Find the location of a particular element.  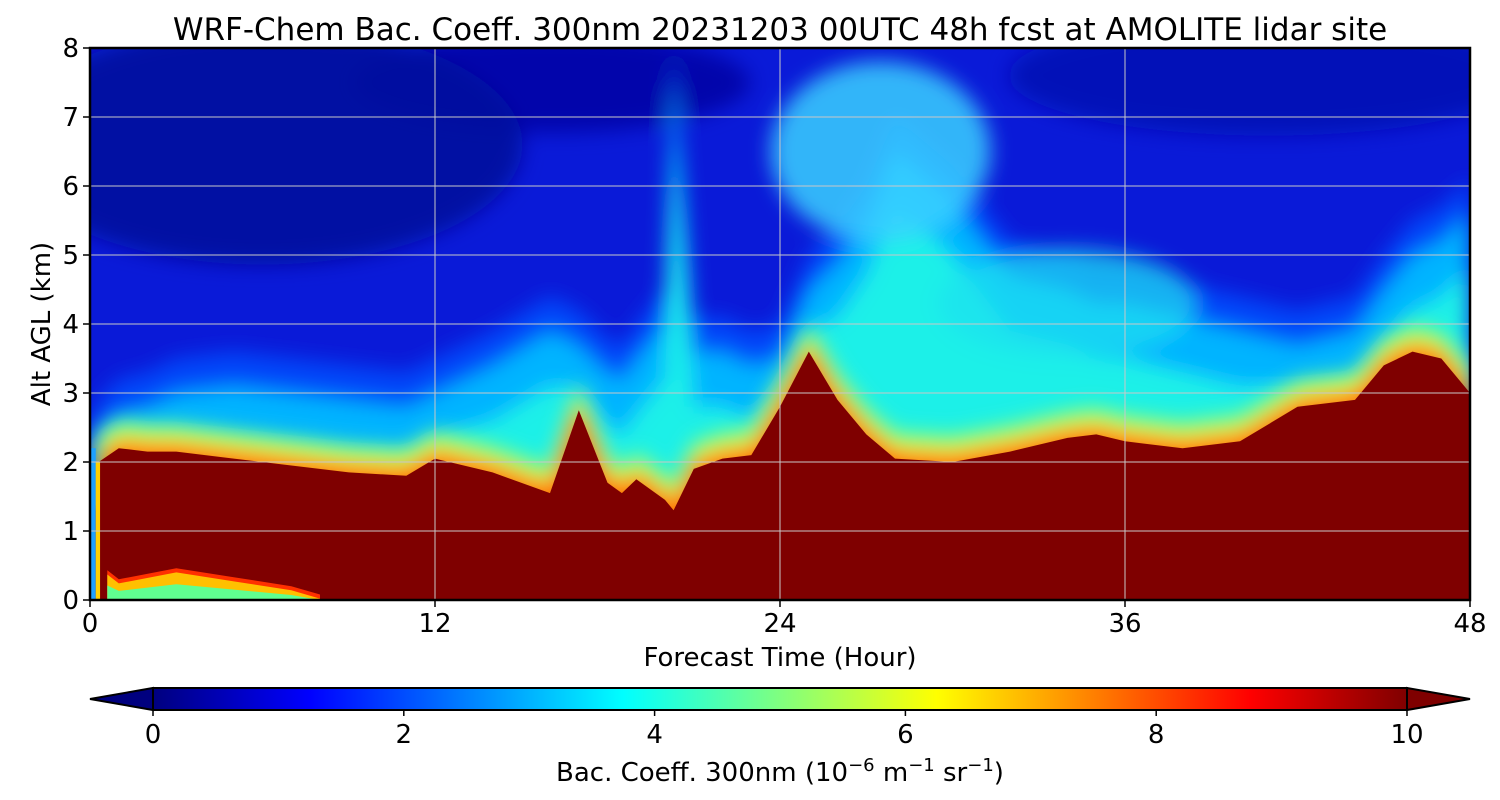

x-tick-label: 24 is located at coordinates (779, 624).